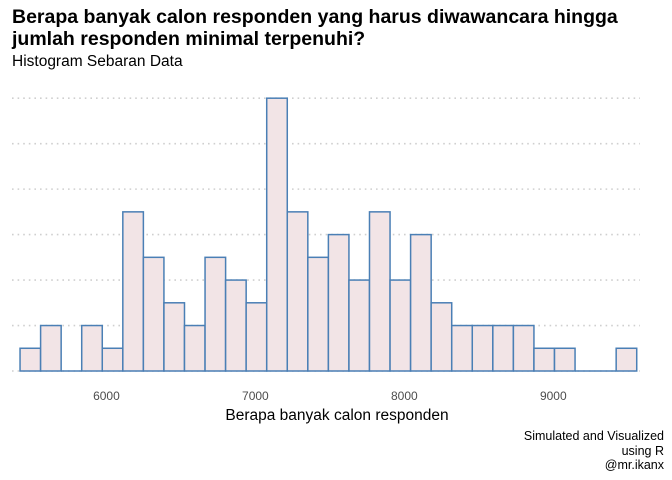 The height and width of the screenshot is (480, 672). I want to click on x-axis-ticks: 6000 7000 8000 9000, so click(330, 396).